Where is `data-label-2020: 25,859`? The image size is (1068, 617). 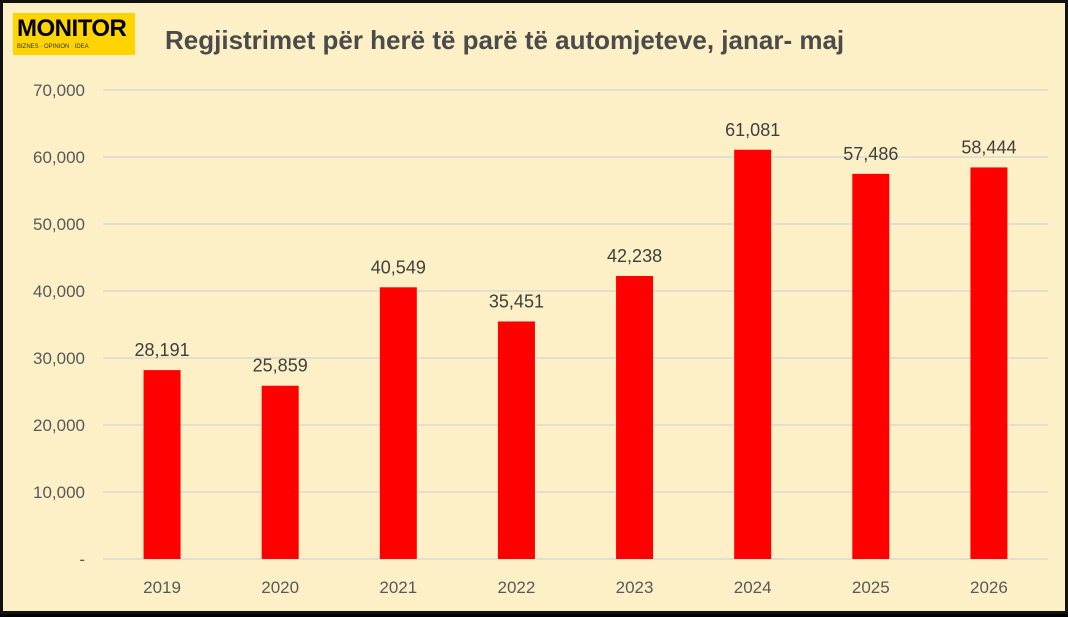 data-label-2020: 25,859 is located at coordinates (280, 366).